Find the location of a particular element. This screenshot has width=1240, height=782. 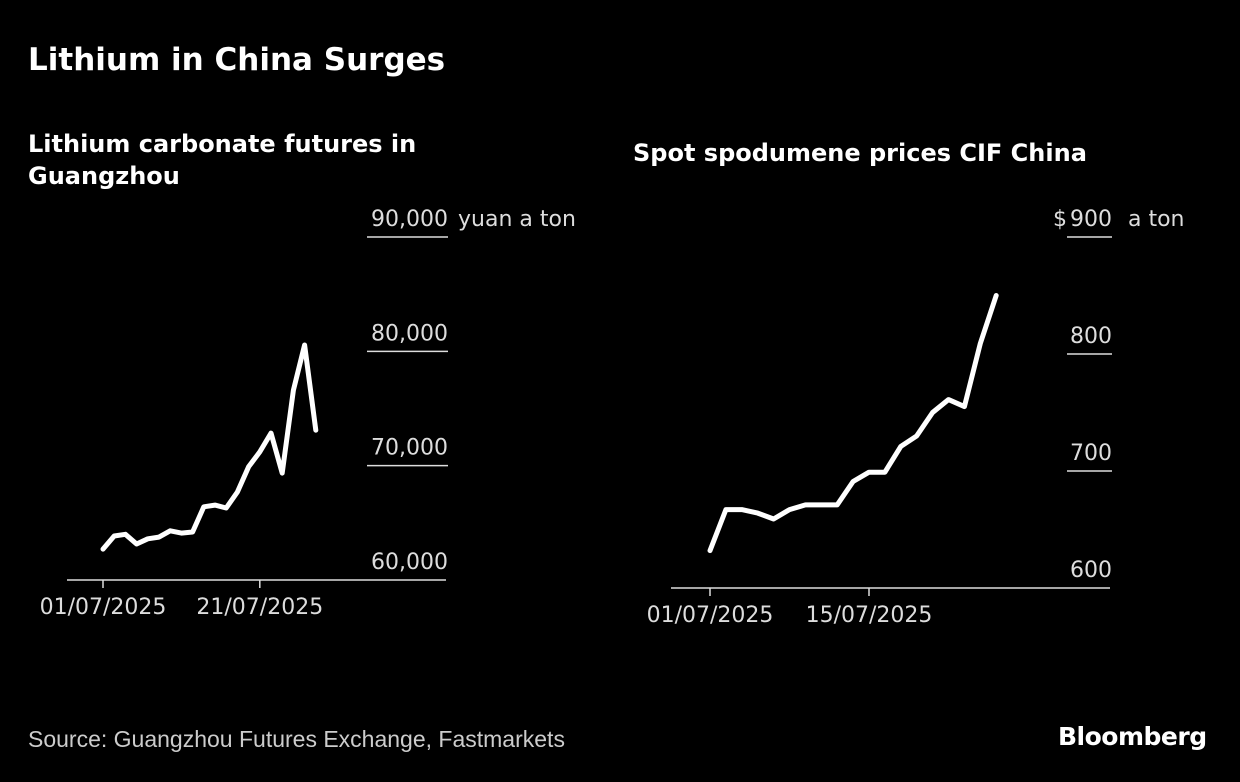

y-tick-label: 900 is located at coordinates (1091, 219).